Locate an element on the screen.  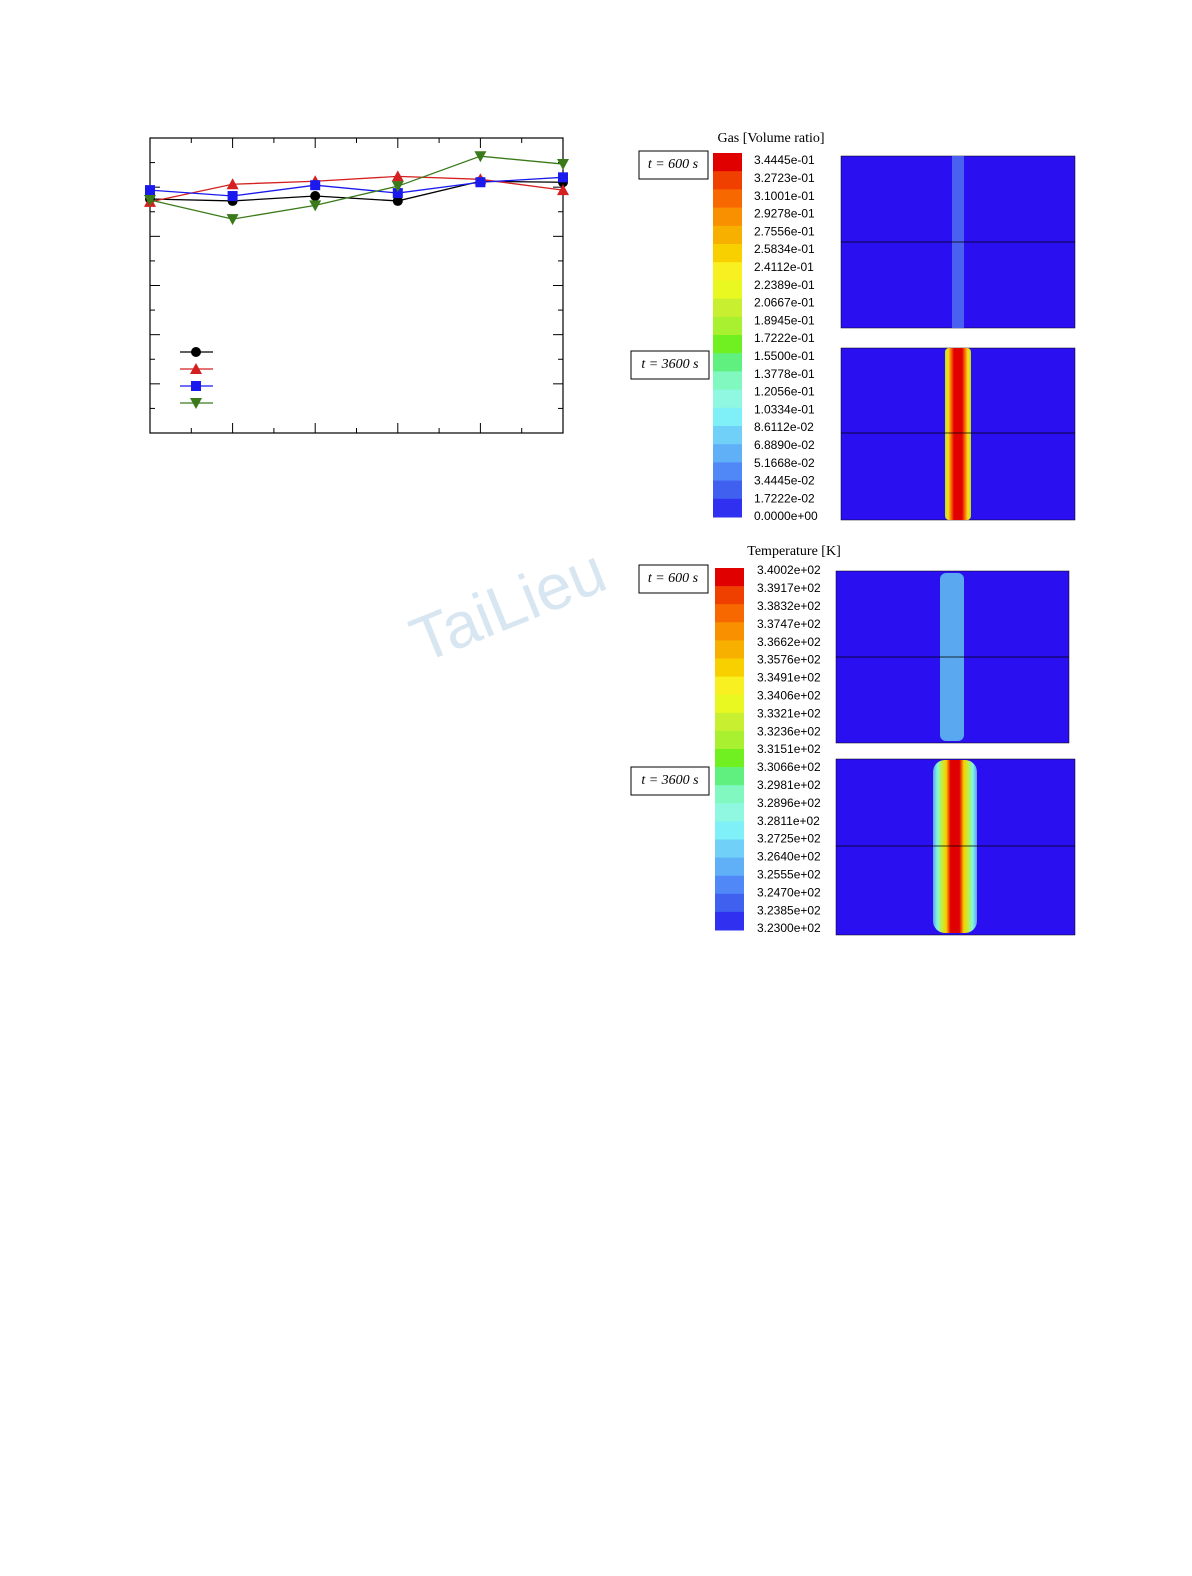
colorbar-label: 3.2385e+02 is located at coordinates (789, 910).